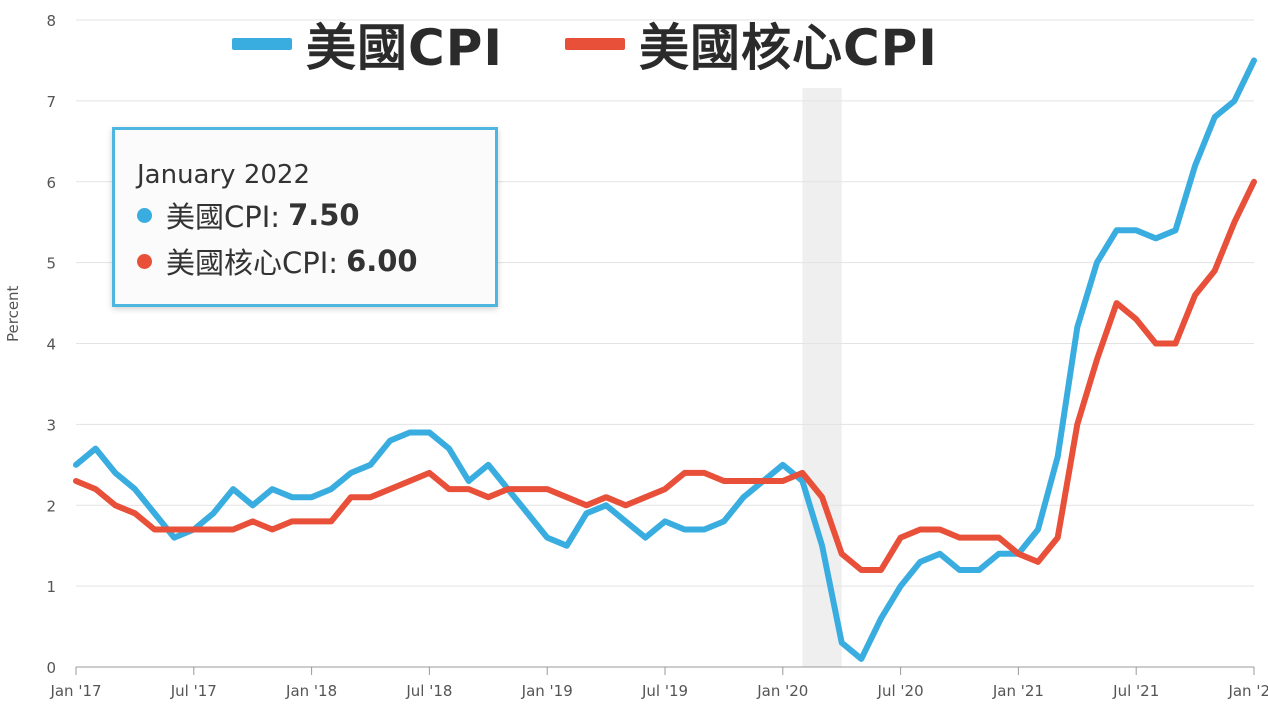 The image size is (1268, 713). Describe the element at coordinates (1247, 691) in the screenshot. I see `x-tick-label-10: Jan '22` at that location.